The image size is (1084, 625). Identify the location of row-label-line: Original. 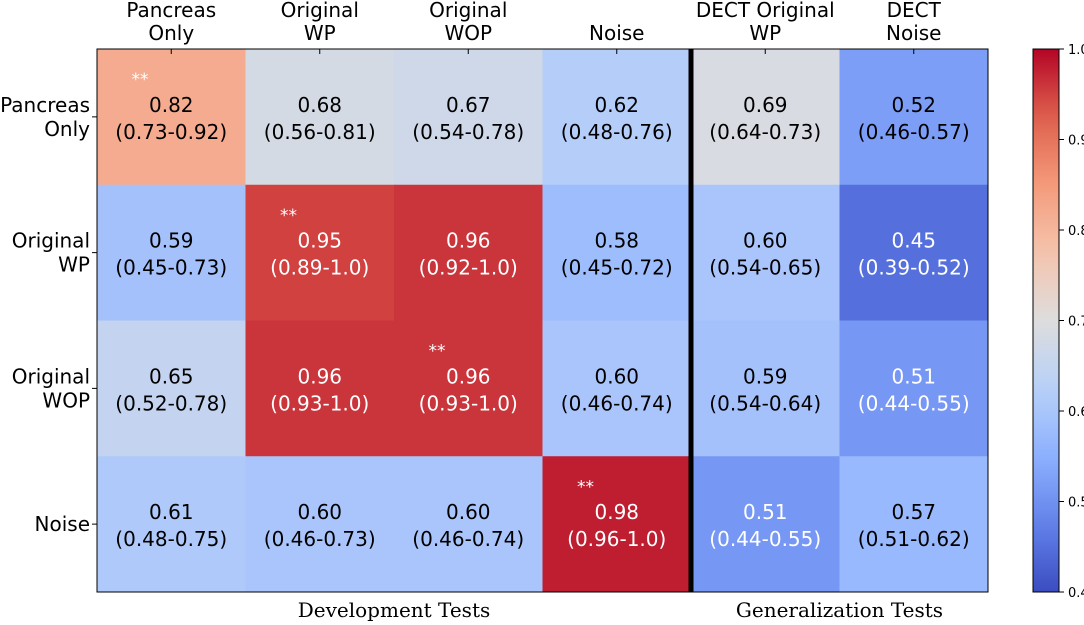
(51, 241).